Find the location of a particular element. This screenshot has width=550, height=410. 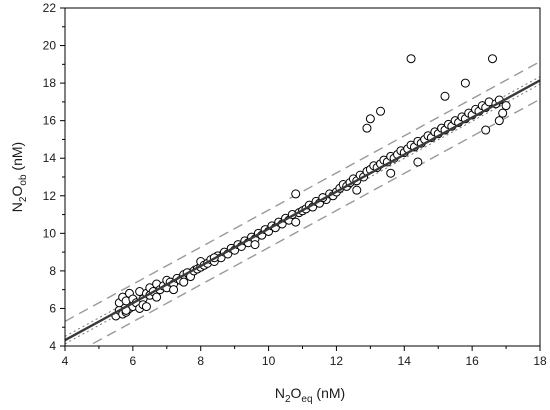

y-tick-label: 20 is located at coordinates (50, 46).